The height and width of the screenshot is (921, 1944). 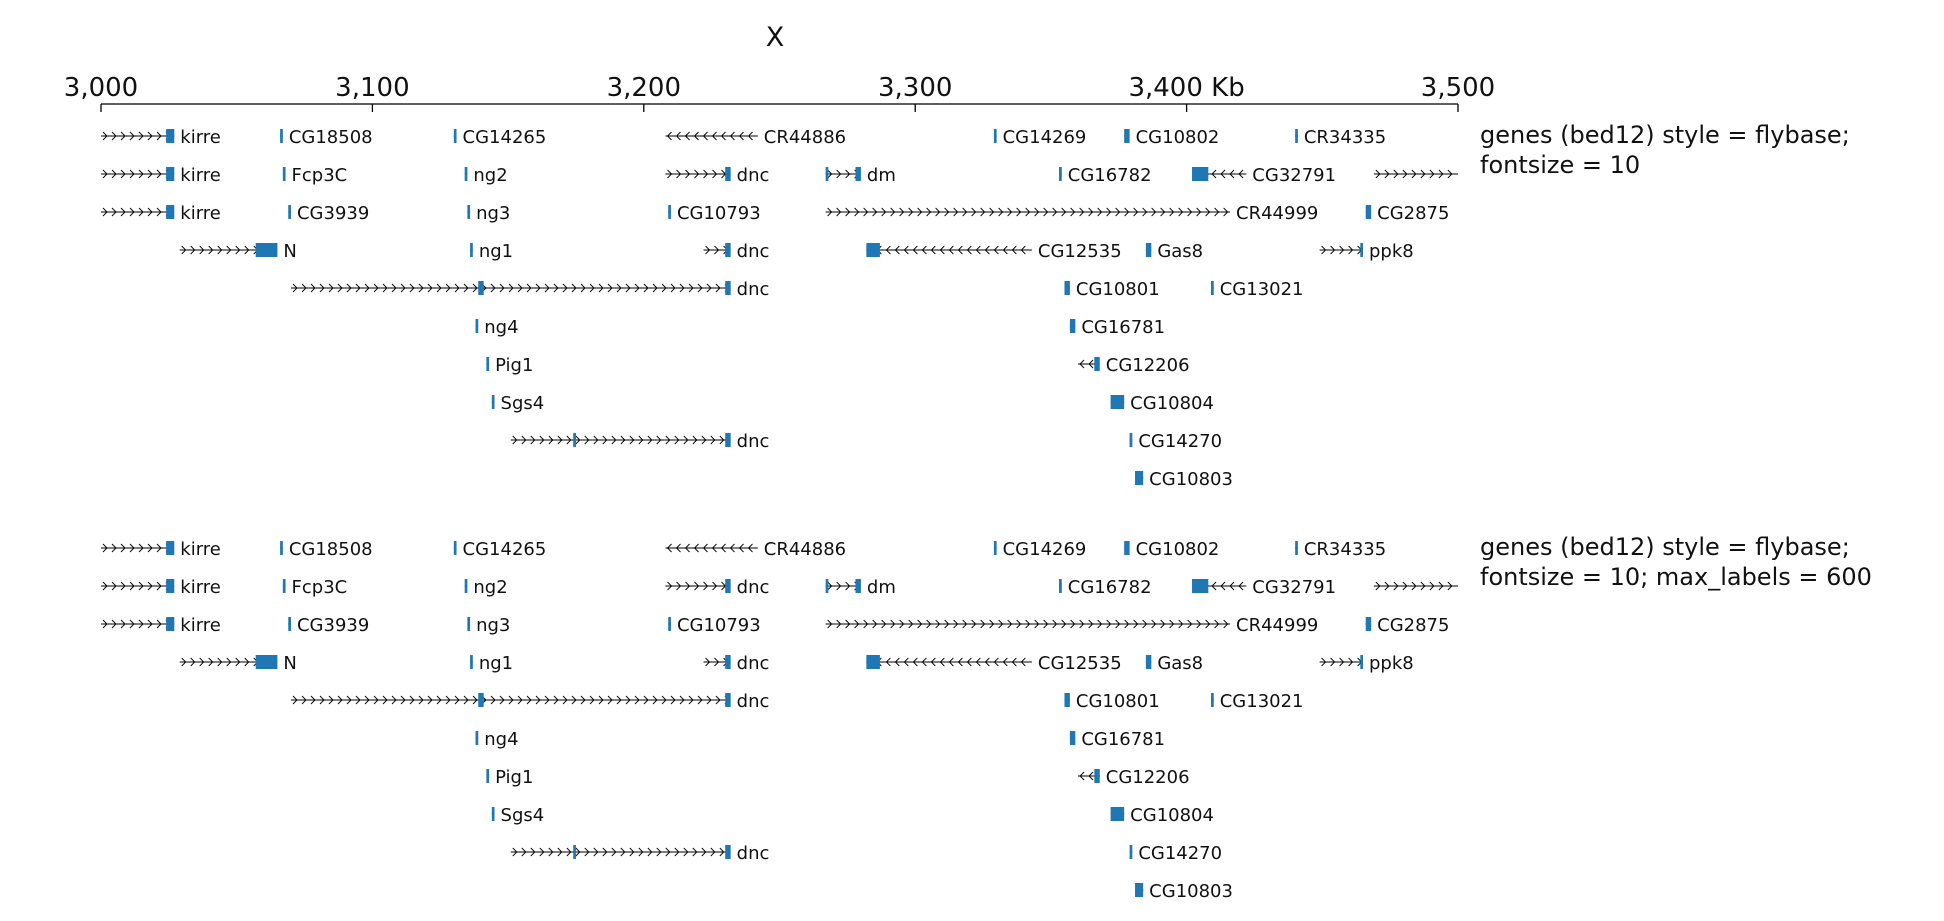 What do you see at coordinates (488, 625) in the screenshot?
I see `gene: ng3` at bounding box center [488, 625].